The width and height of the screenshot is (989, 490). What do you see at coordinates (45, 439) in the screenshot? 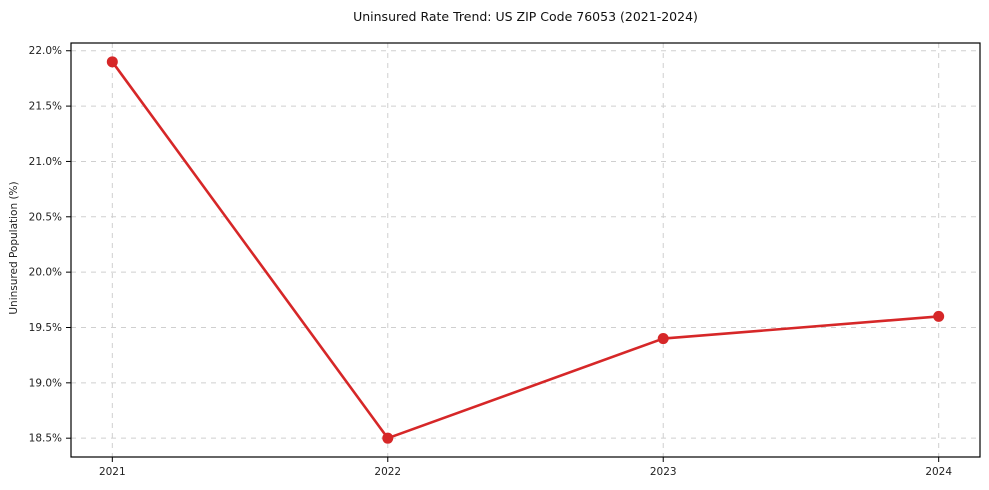
I see `y-tick-label: 18.5%` at bounding box center [45, 439].